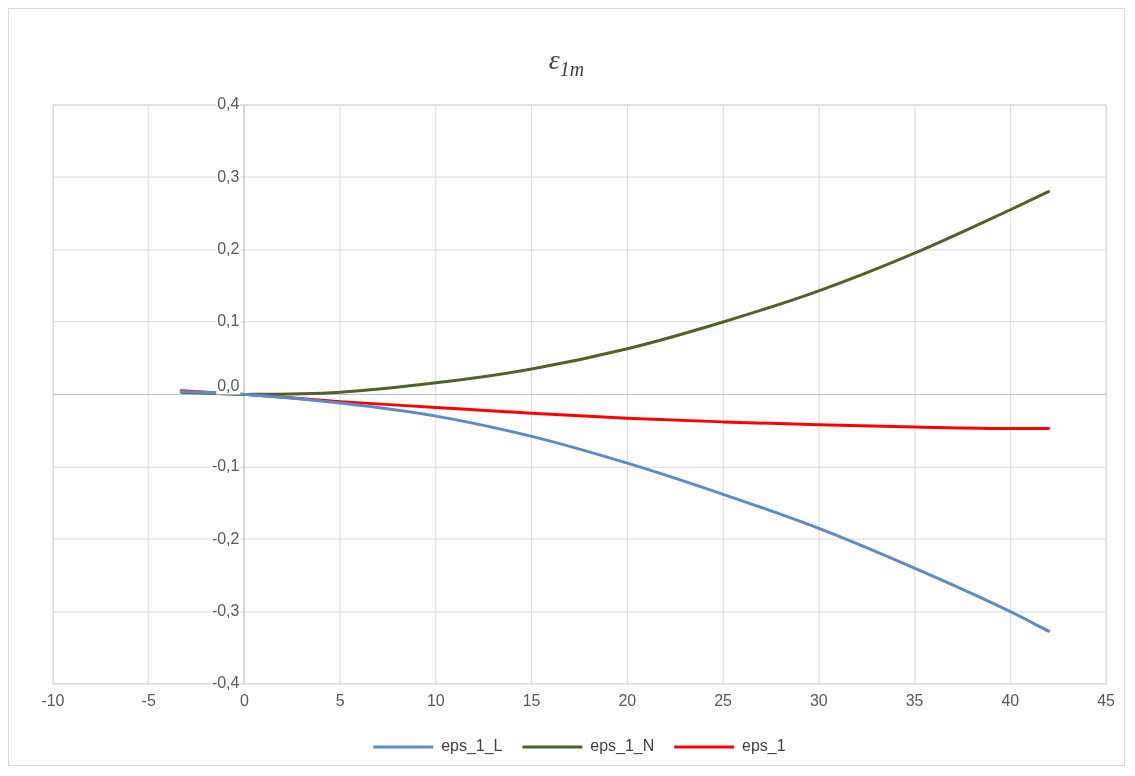 This screenshot has width=1135, height=776. Describe the element at coordinates (1106, 700) in the screenshot. I see `x-tick-label: 45` at that location.